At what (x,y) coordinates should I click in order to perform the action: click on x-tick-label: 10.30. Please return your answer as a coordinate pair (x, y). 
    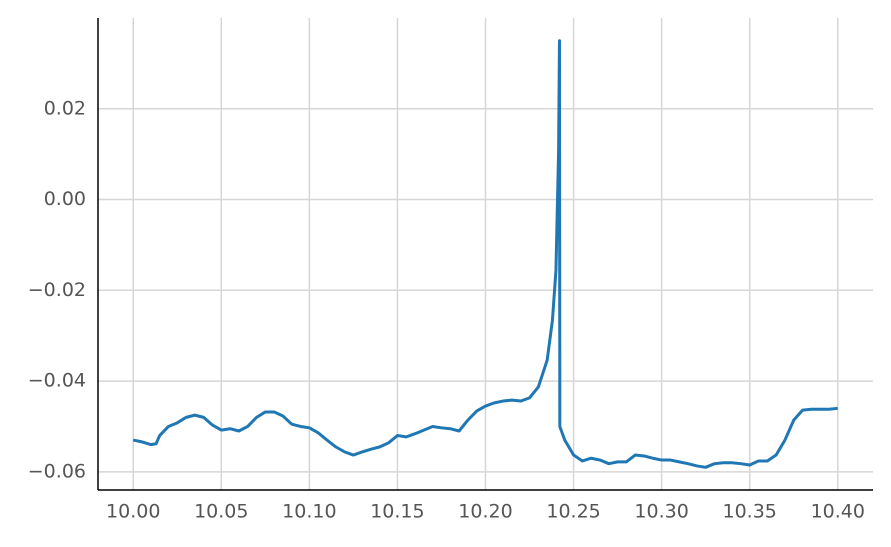
    Looking at the image, I should click on (661, 512).